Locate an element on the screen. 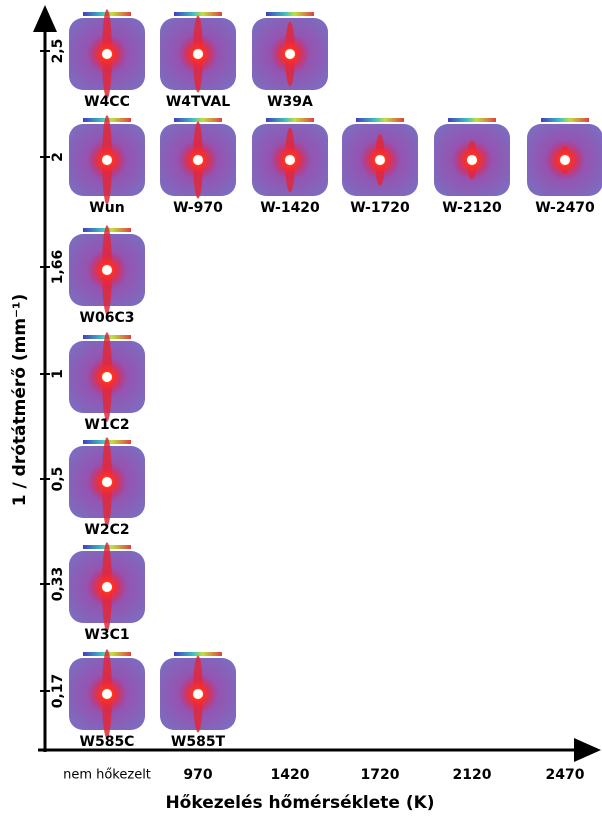  y-tick-label: 0,5 is located at coordinates (58, 479).